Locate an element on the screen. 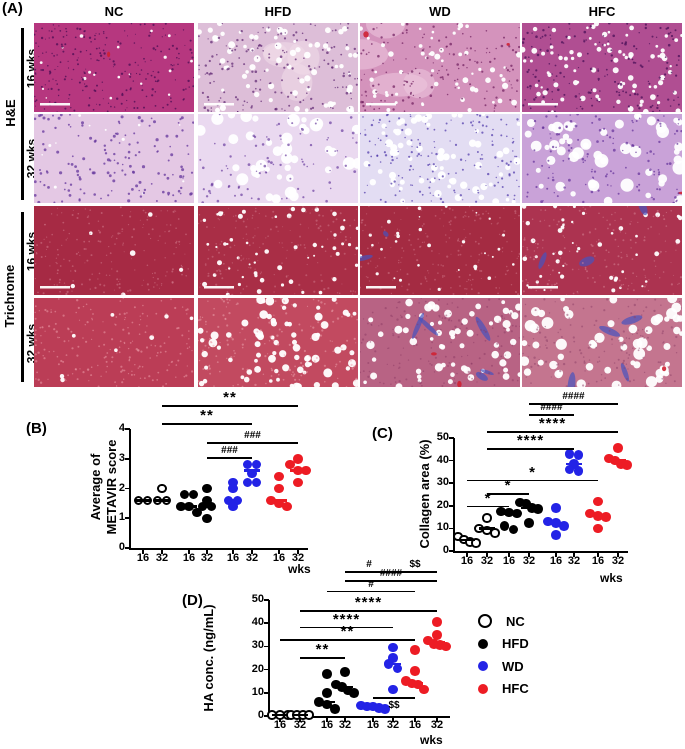  wd-filled-circle-icon is located at coordinates (483, 666).